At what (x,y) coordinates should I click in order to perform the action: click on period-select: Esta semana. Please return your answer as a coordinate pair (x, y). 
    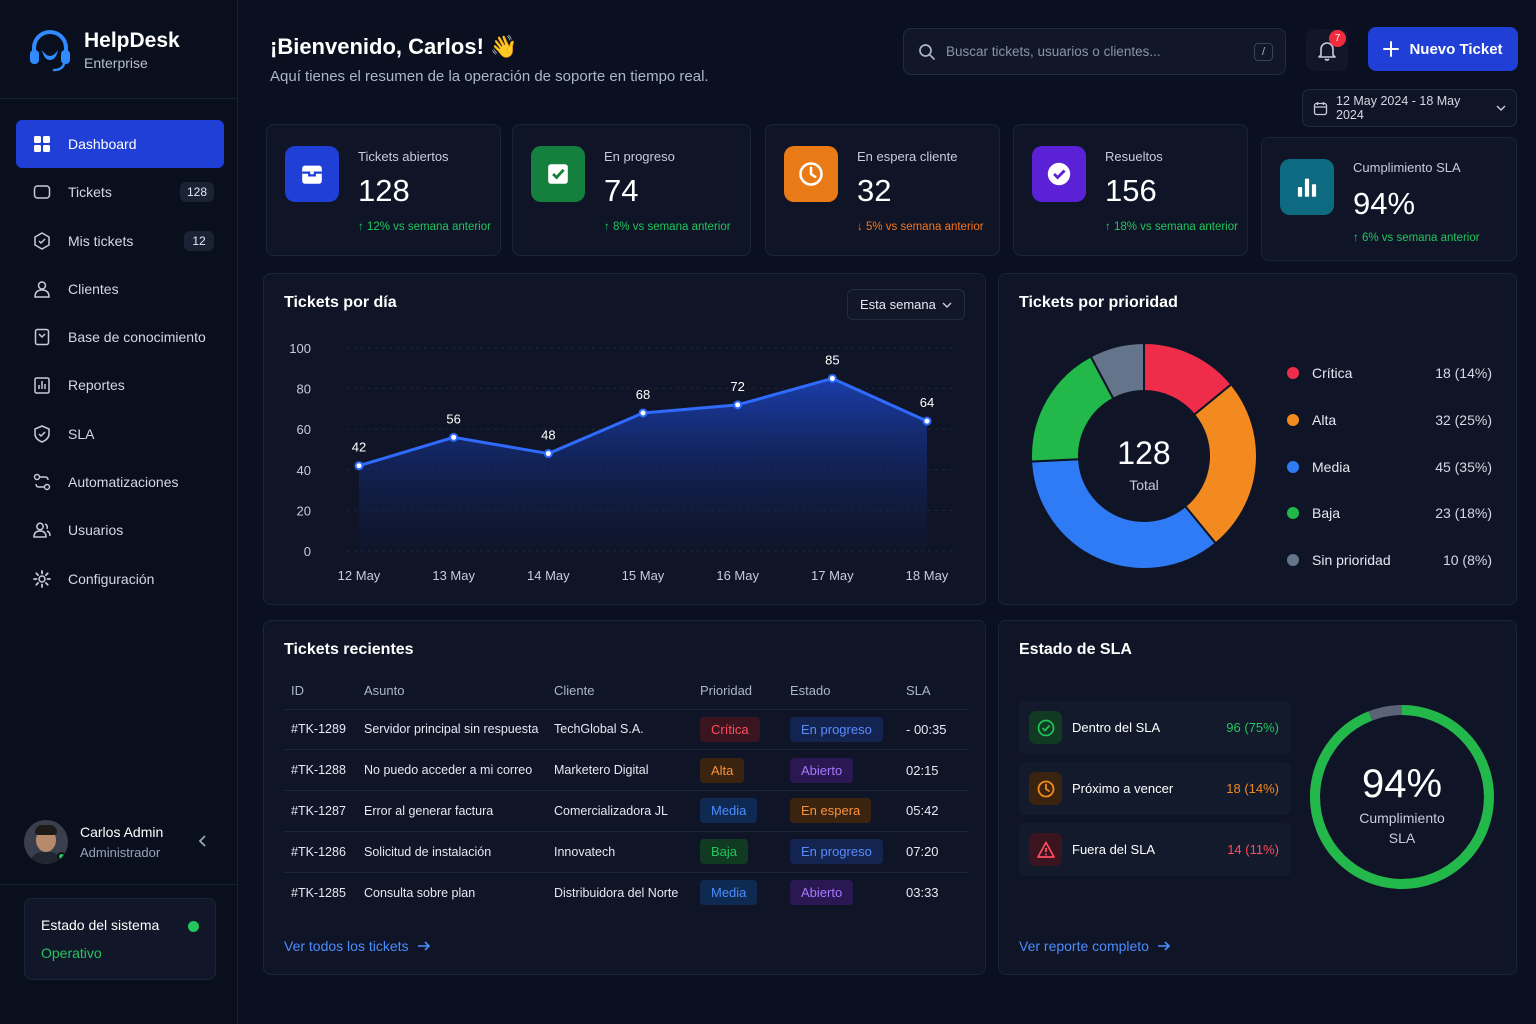
    Looking at the image, I should click on (906, 304).